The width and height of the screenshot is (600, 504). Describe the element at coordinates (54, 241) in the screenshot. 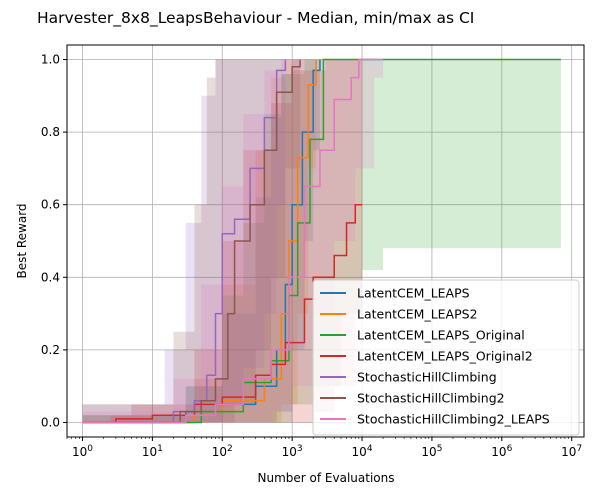

I see `y-axis: 0.0 0.2 0.4 0.6 0.8 1.0` at that location.